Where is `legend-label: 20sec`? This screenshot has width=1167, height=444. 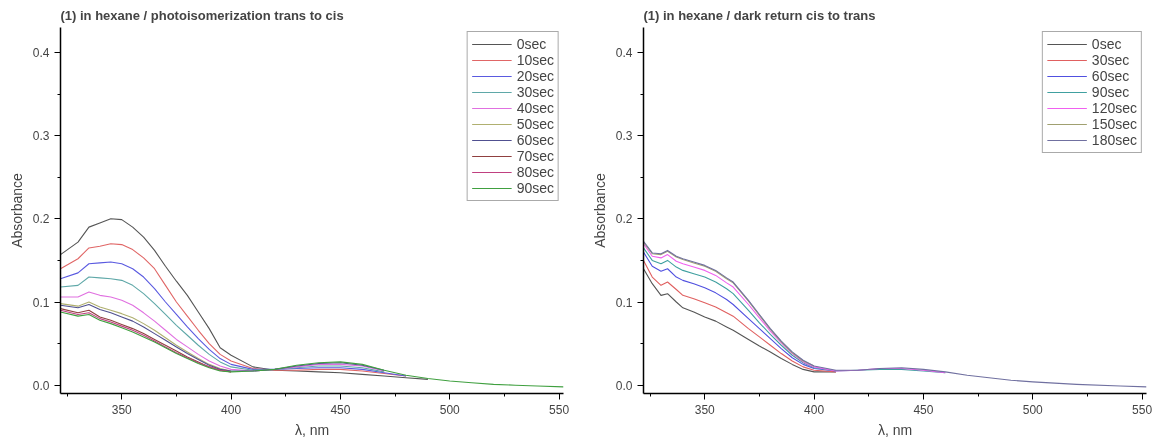
legend-label: 20sec is located at coordinates (535, 76).